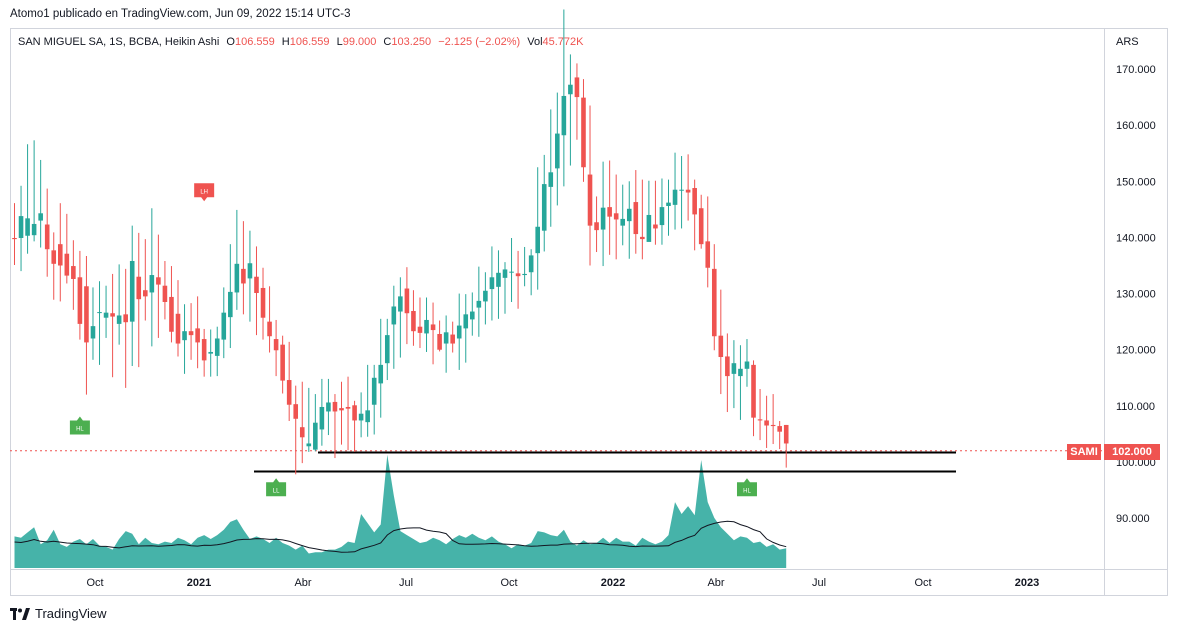  Describe the element at coordinates (1136, 463) in the screenshot. I see `y-tick-label: 100.000` at that location.